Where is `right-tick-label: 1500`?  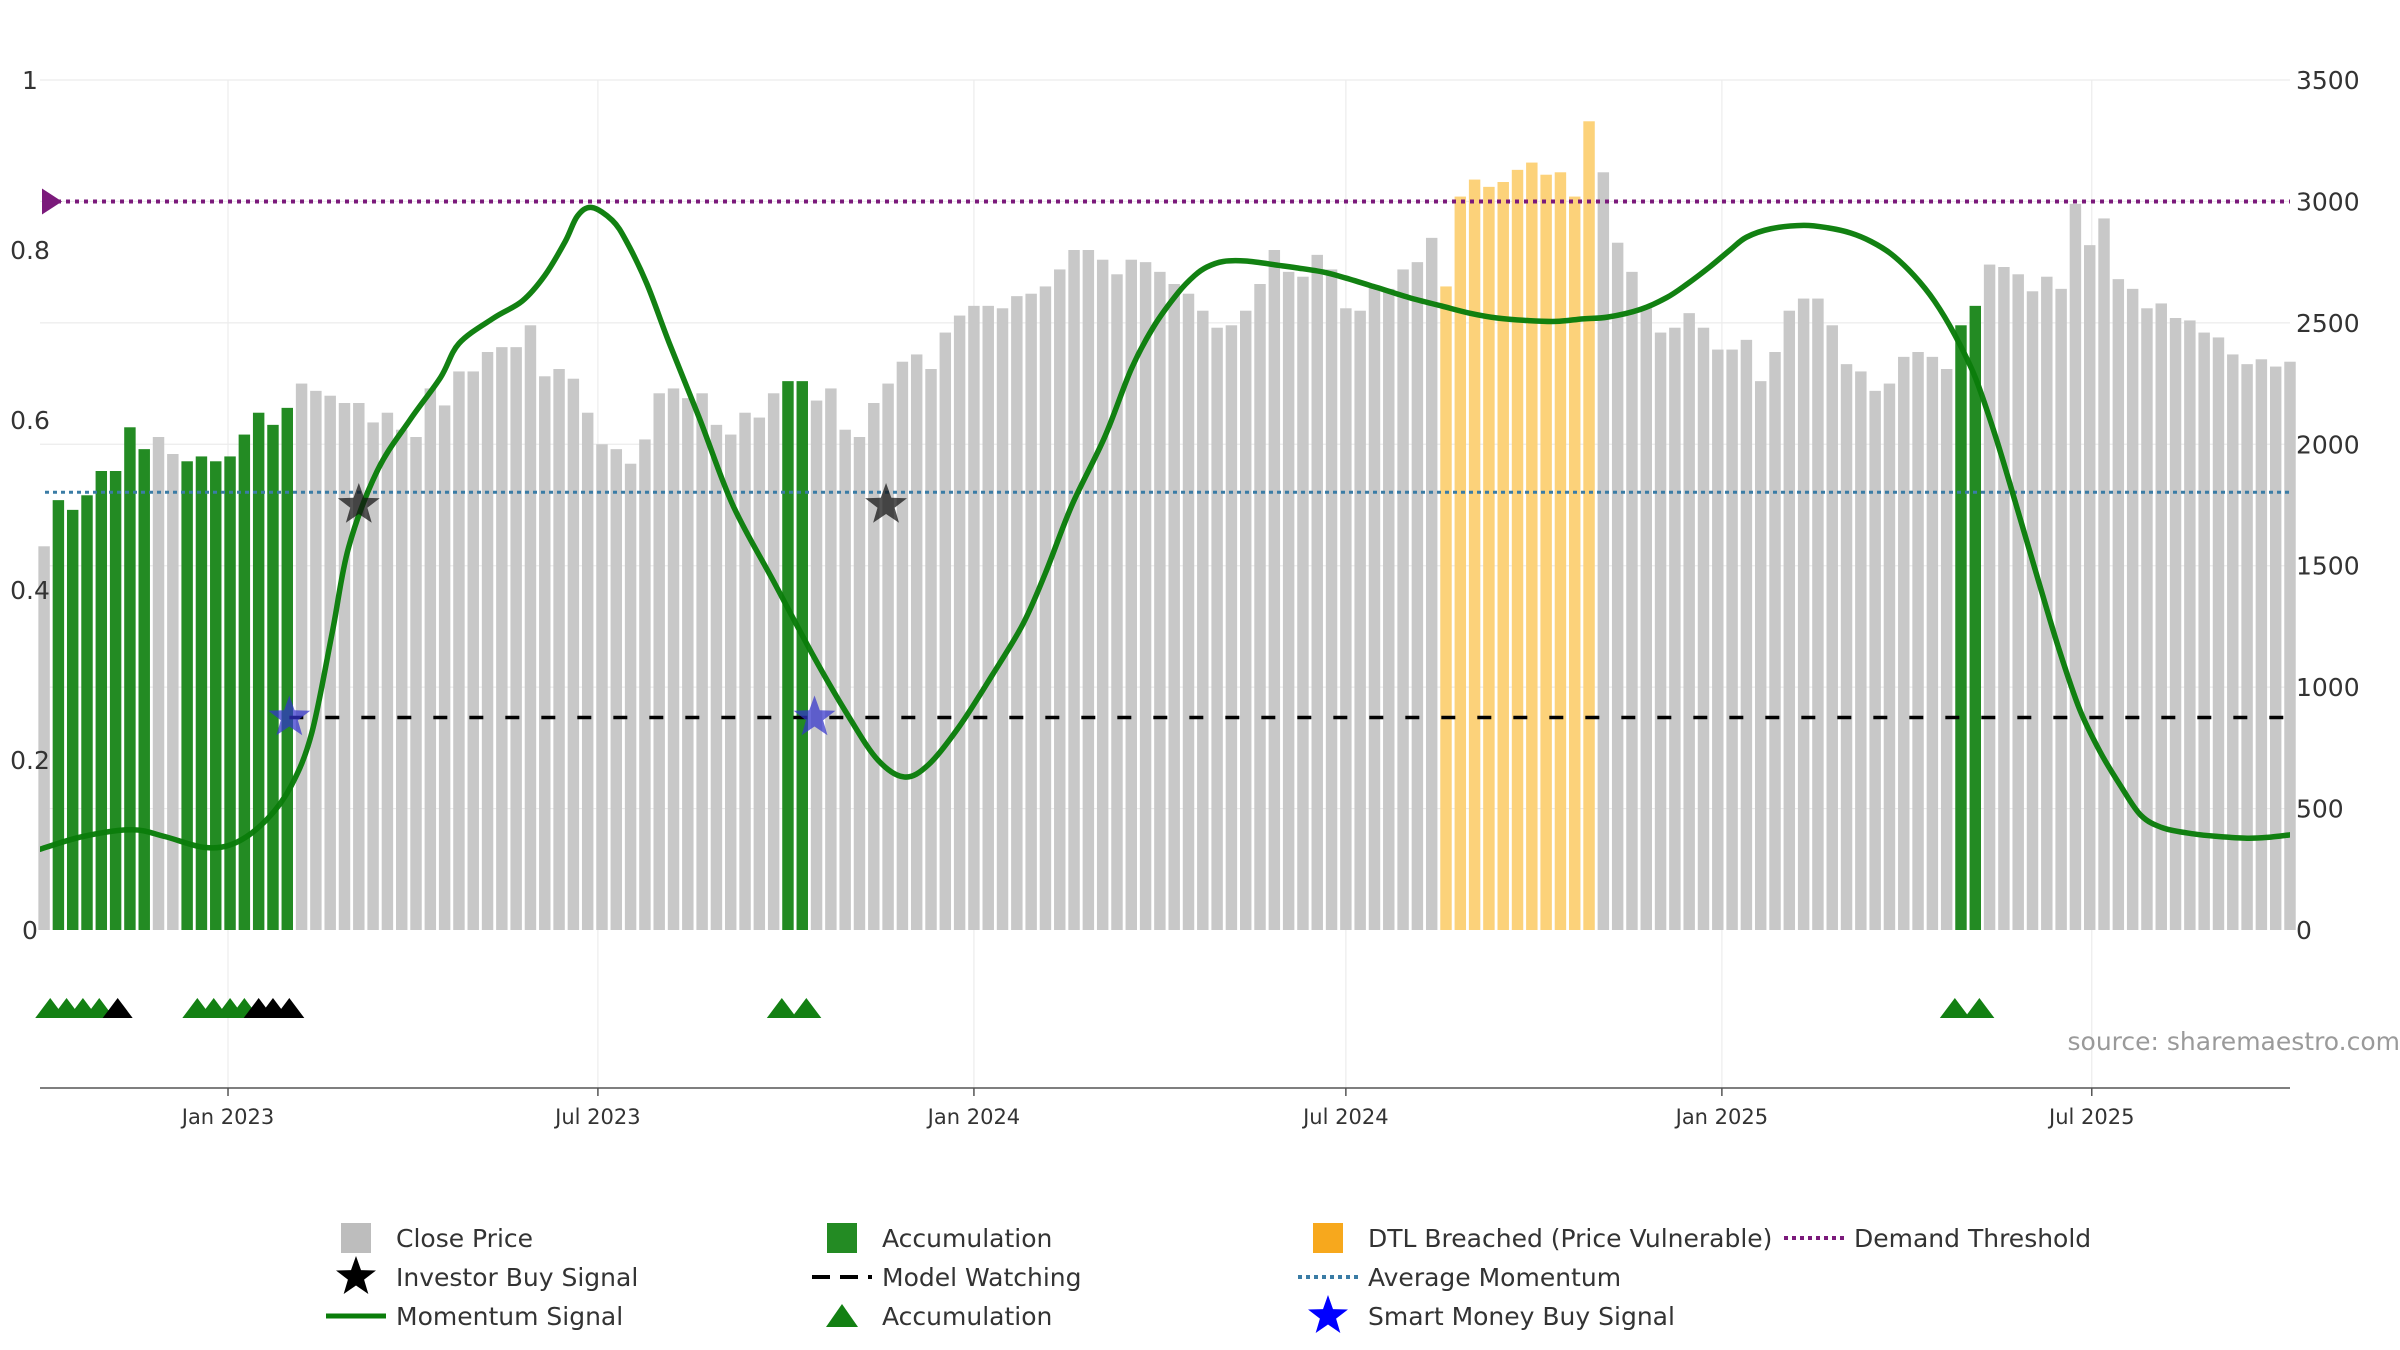
right-tick-label: 1500 is located at coordinates (2328, 566).